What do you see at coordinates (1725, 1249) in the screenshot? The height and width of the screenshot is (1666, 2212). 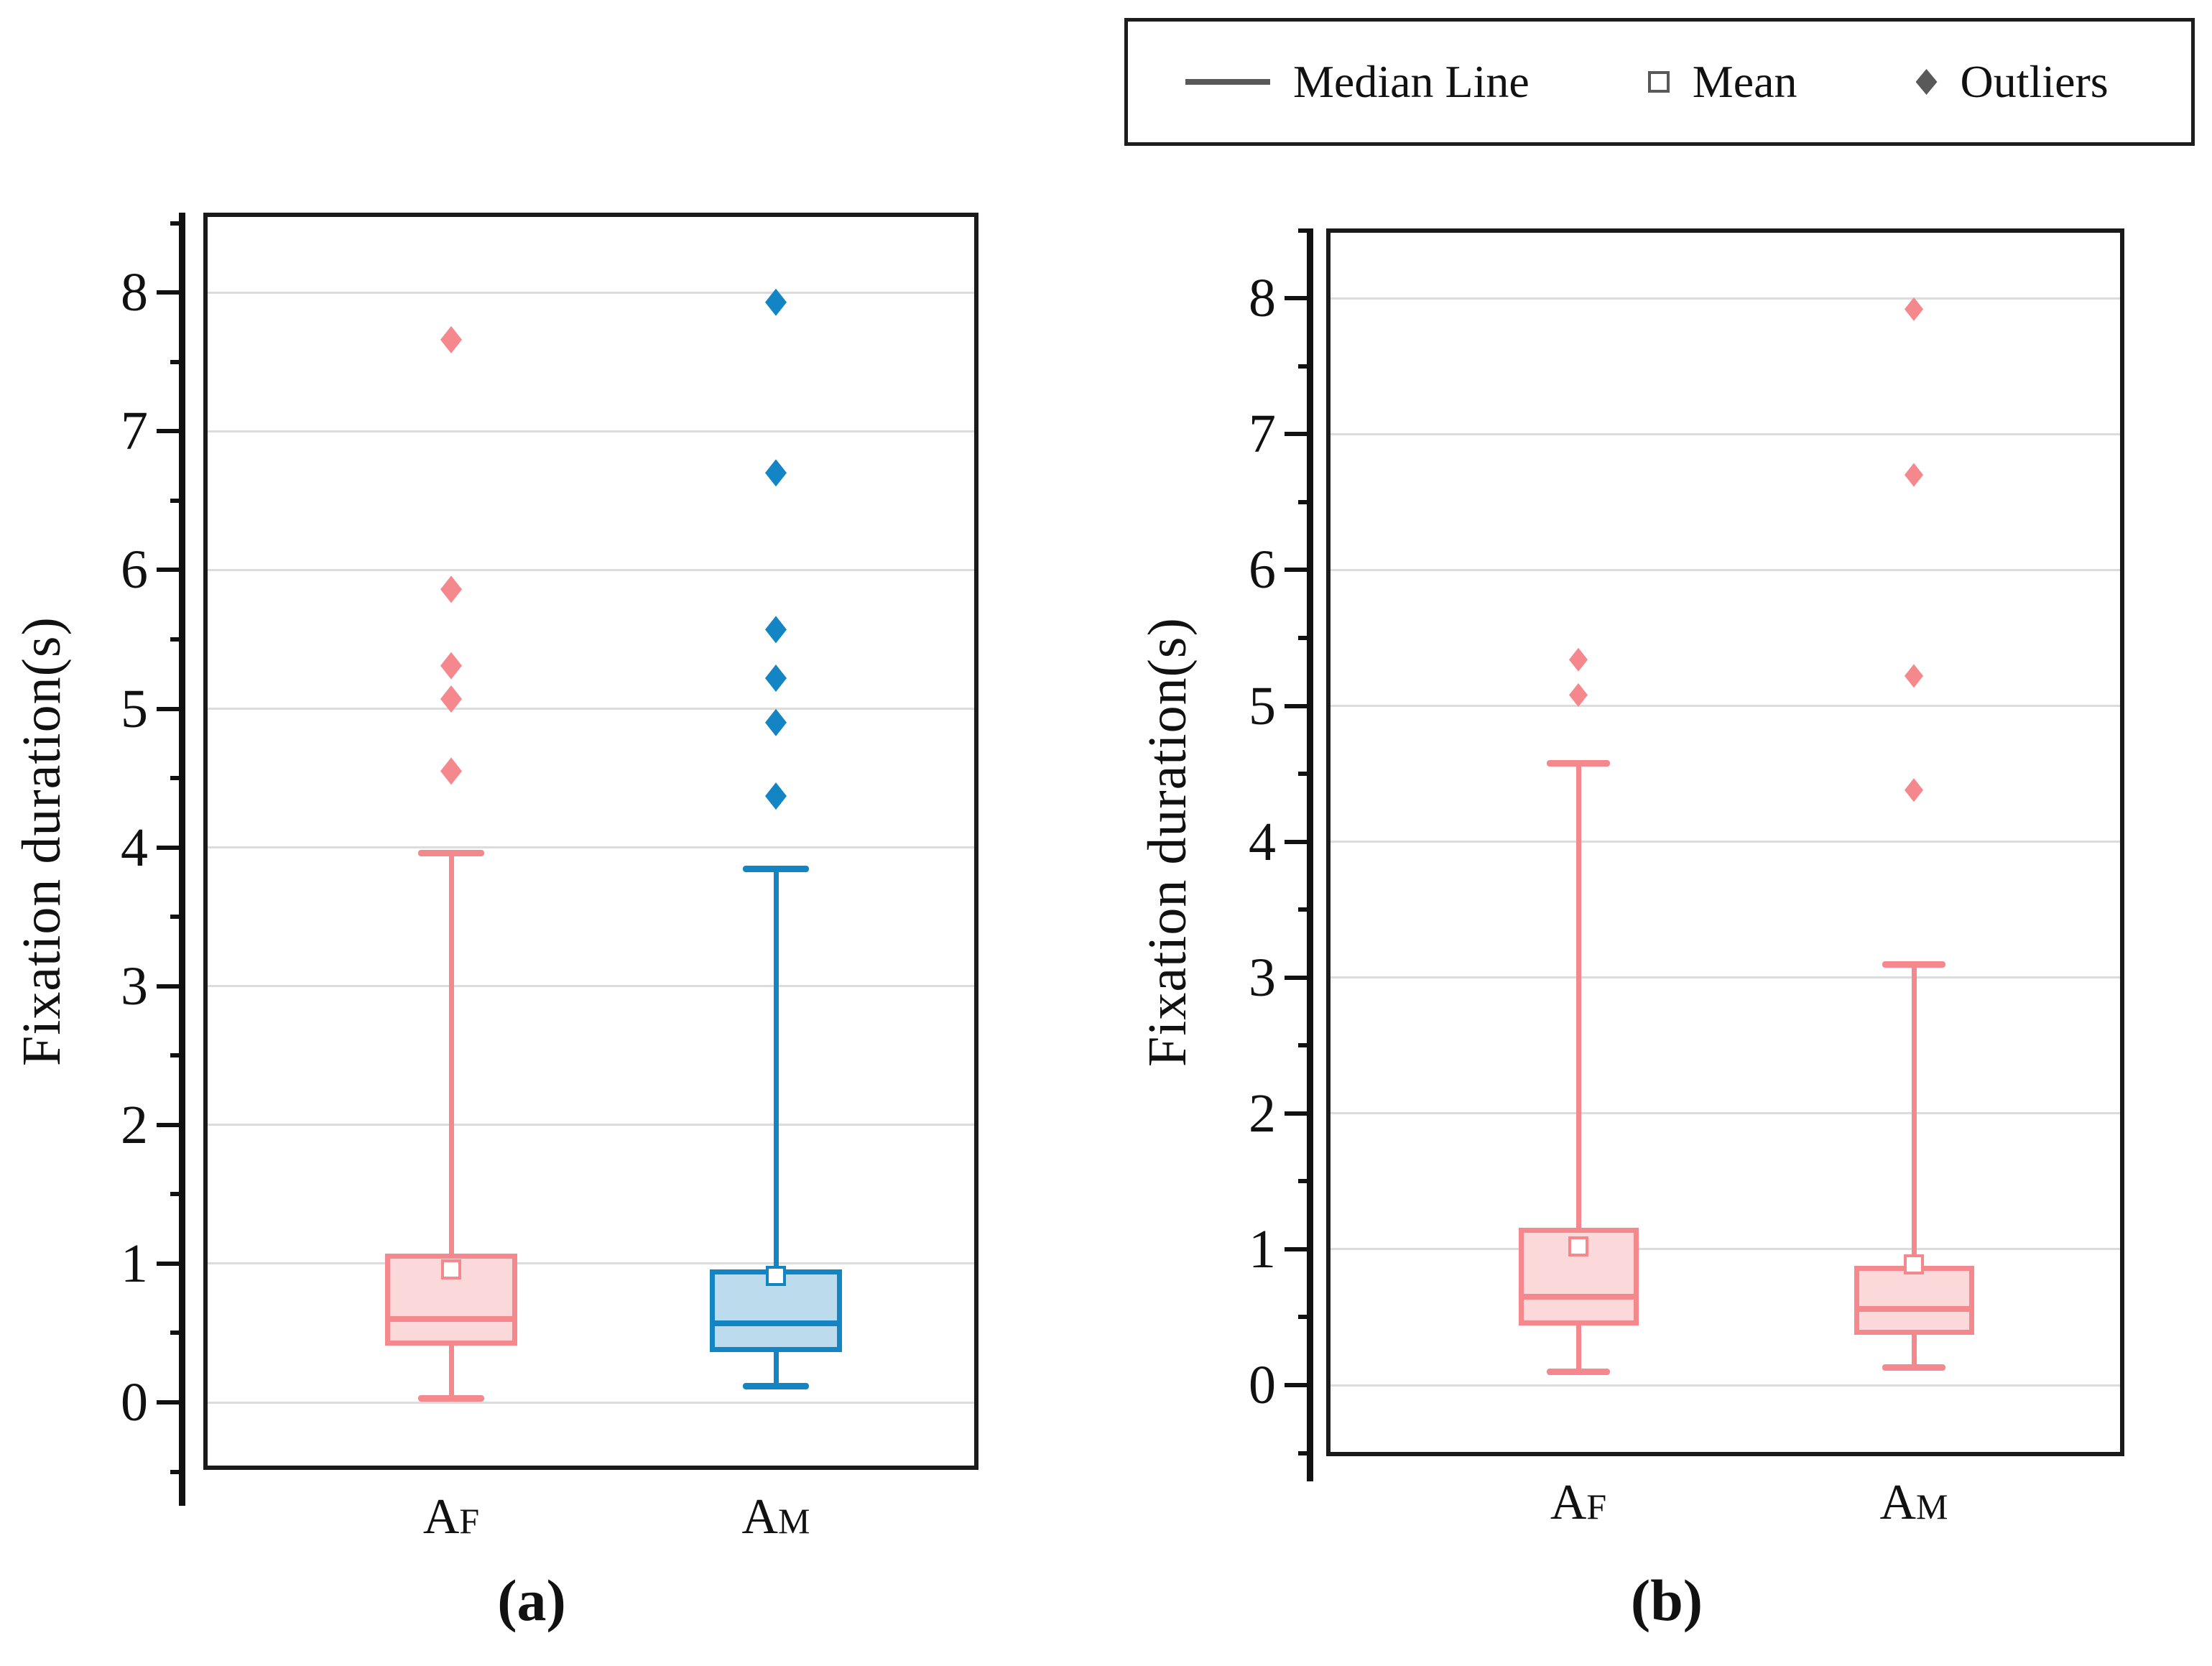 I see `gridline-y1` at bounding box center [1725, 1249].